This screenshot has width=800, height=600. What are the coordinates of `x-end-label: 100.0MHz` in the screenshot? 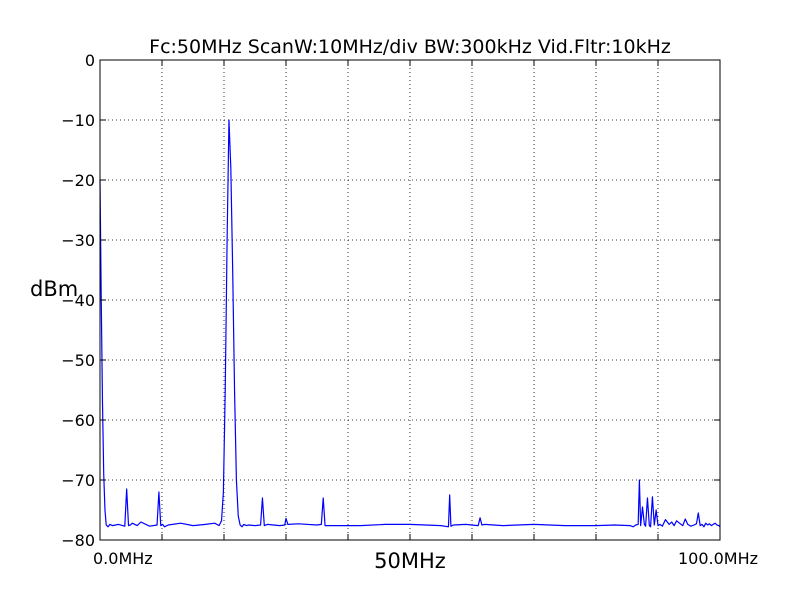 It's located at (718, 558).